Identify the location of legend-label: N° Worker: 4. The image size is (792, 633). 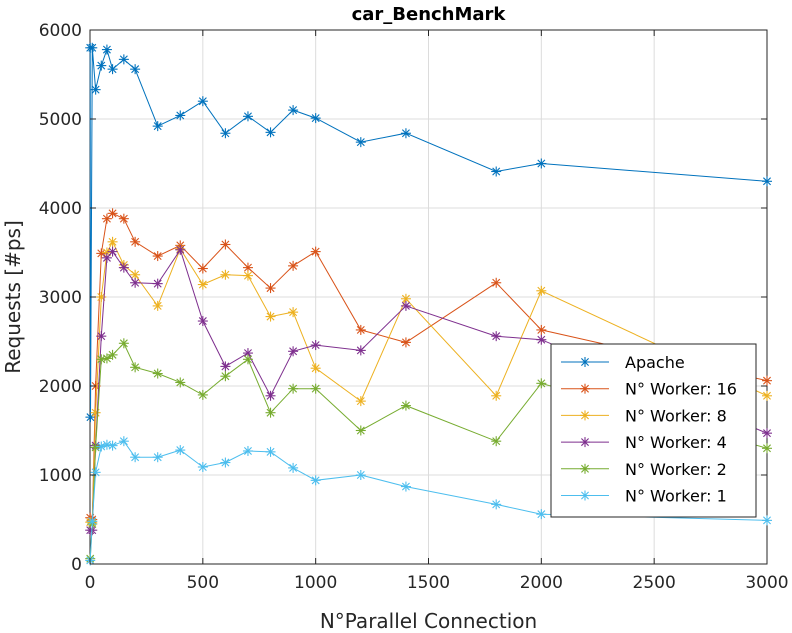
(676, 442).